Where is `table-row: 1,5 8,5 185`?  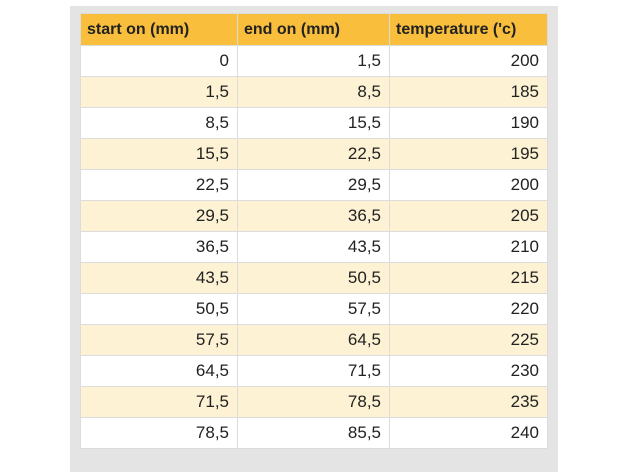
table-row: 1,5 8,5 185 is located at coordinates (314, 92).